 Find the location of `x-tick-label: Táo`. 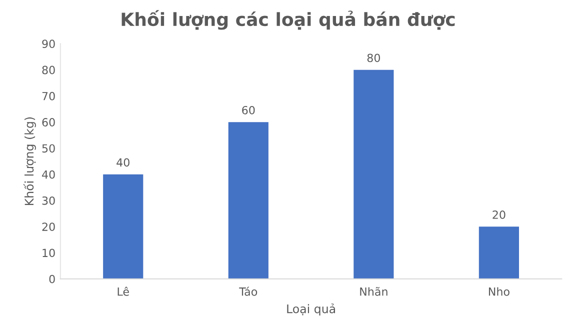

x-tick-label: Táo is located at coordinates (248, 291).